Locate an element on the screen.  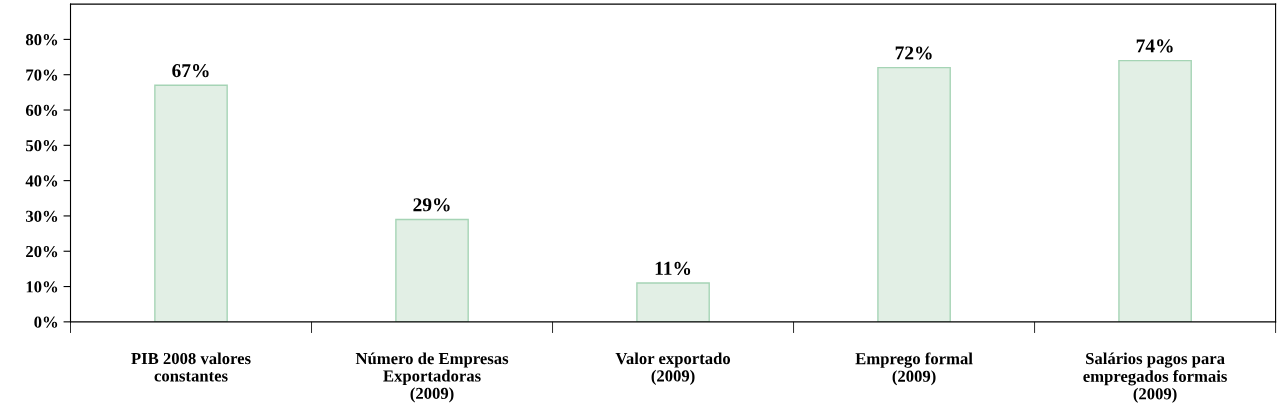
y-tick-label: 70% is located at coordinates (42, 75).